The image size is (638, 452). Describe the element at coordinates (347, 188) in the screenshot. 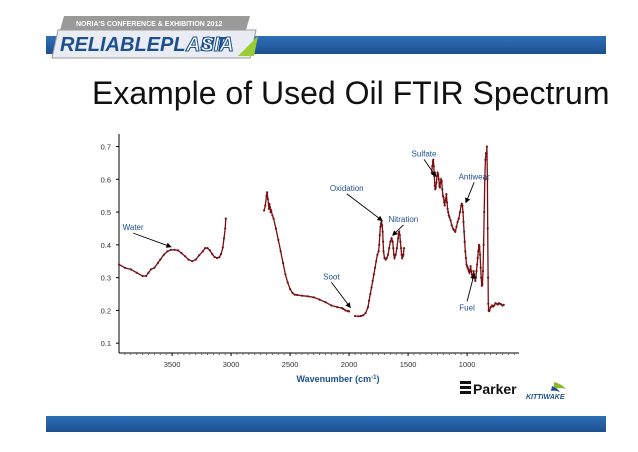

I see `annotation-oxidation: Oxidation` at that location.